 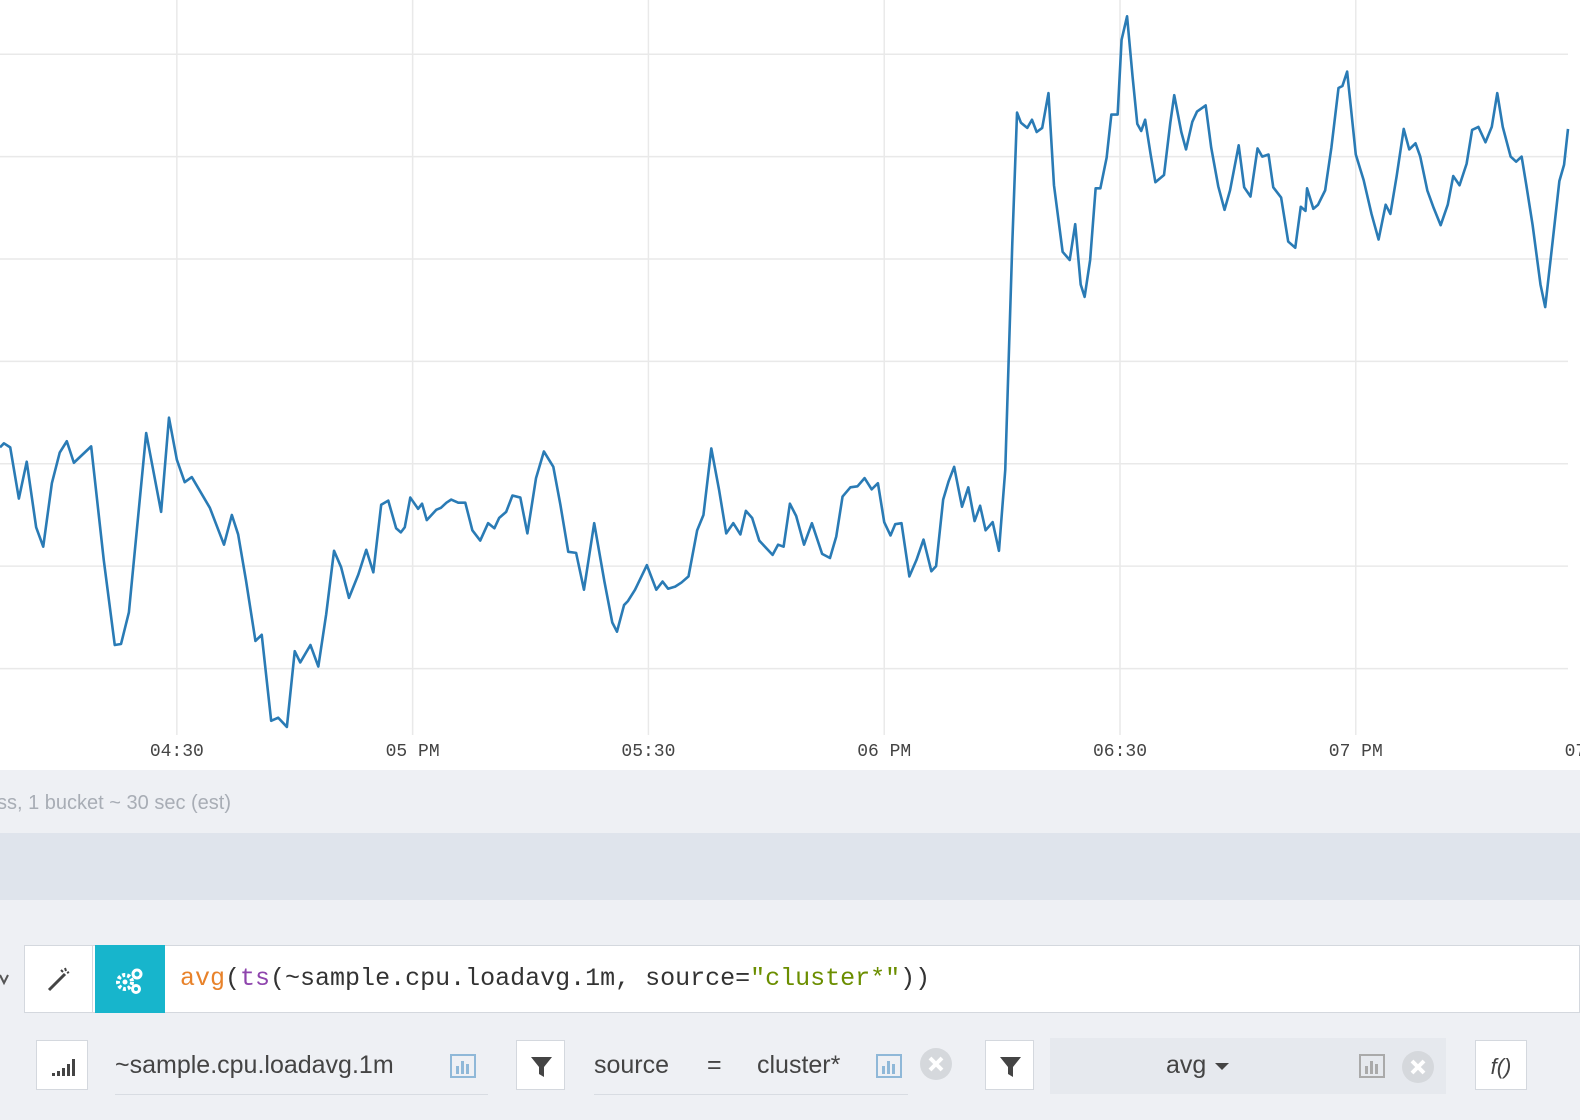 I want to click on x-tick-label: 06 PM, so click(x=884, y=752).